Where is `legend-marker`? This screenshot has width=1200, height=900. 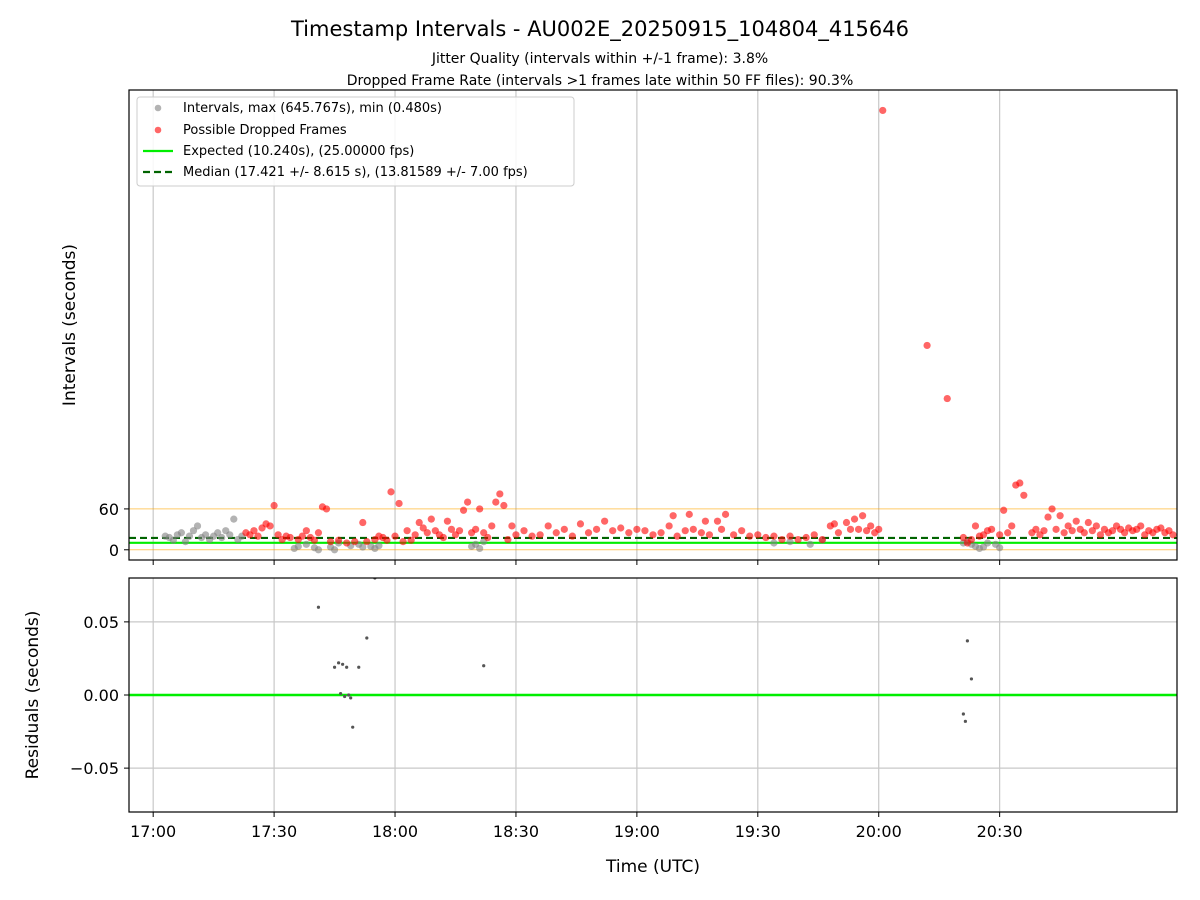 legend-marker is located at coordinates (158, 108).